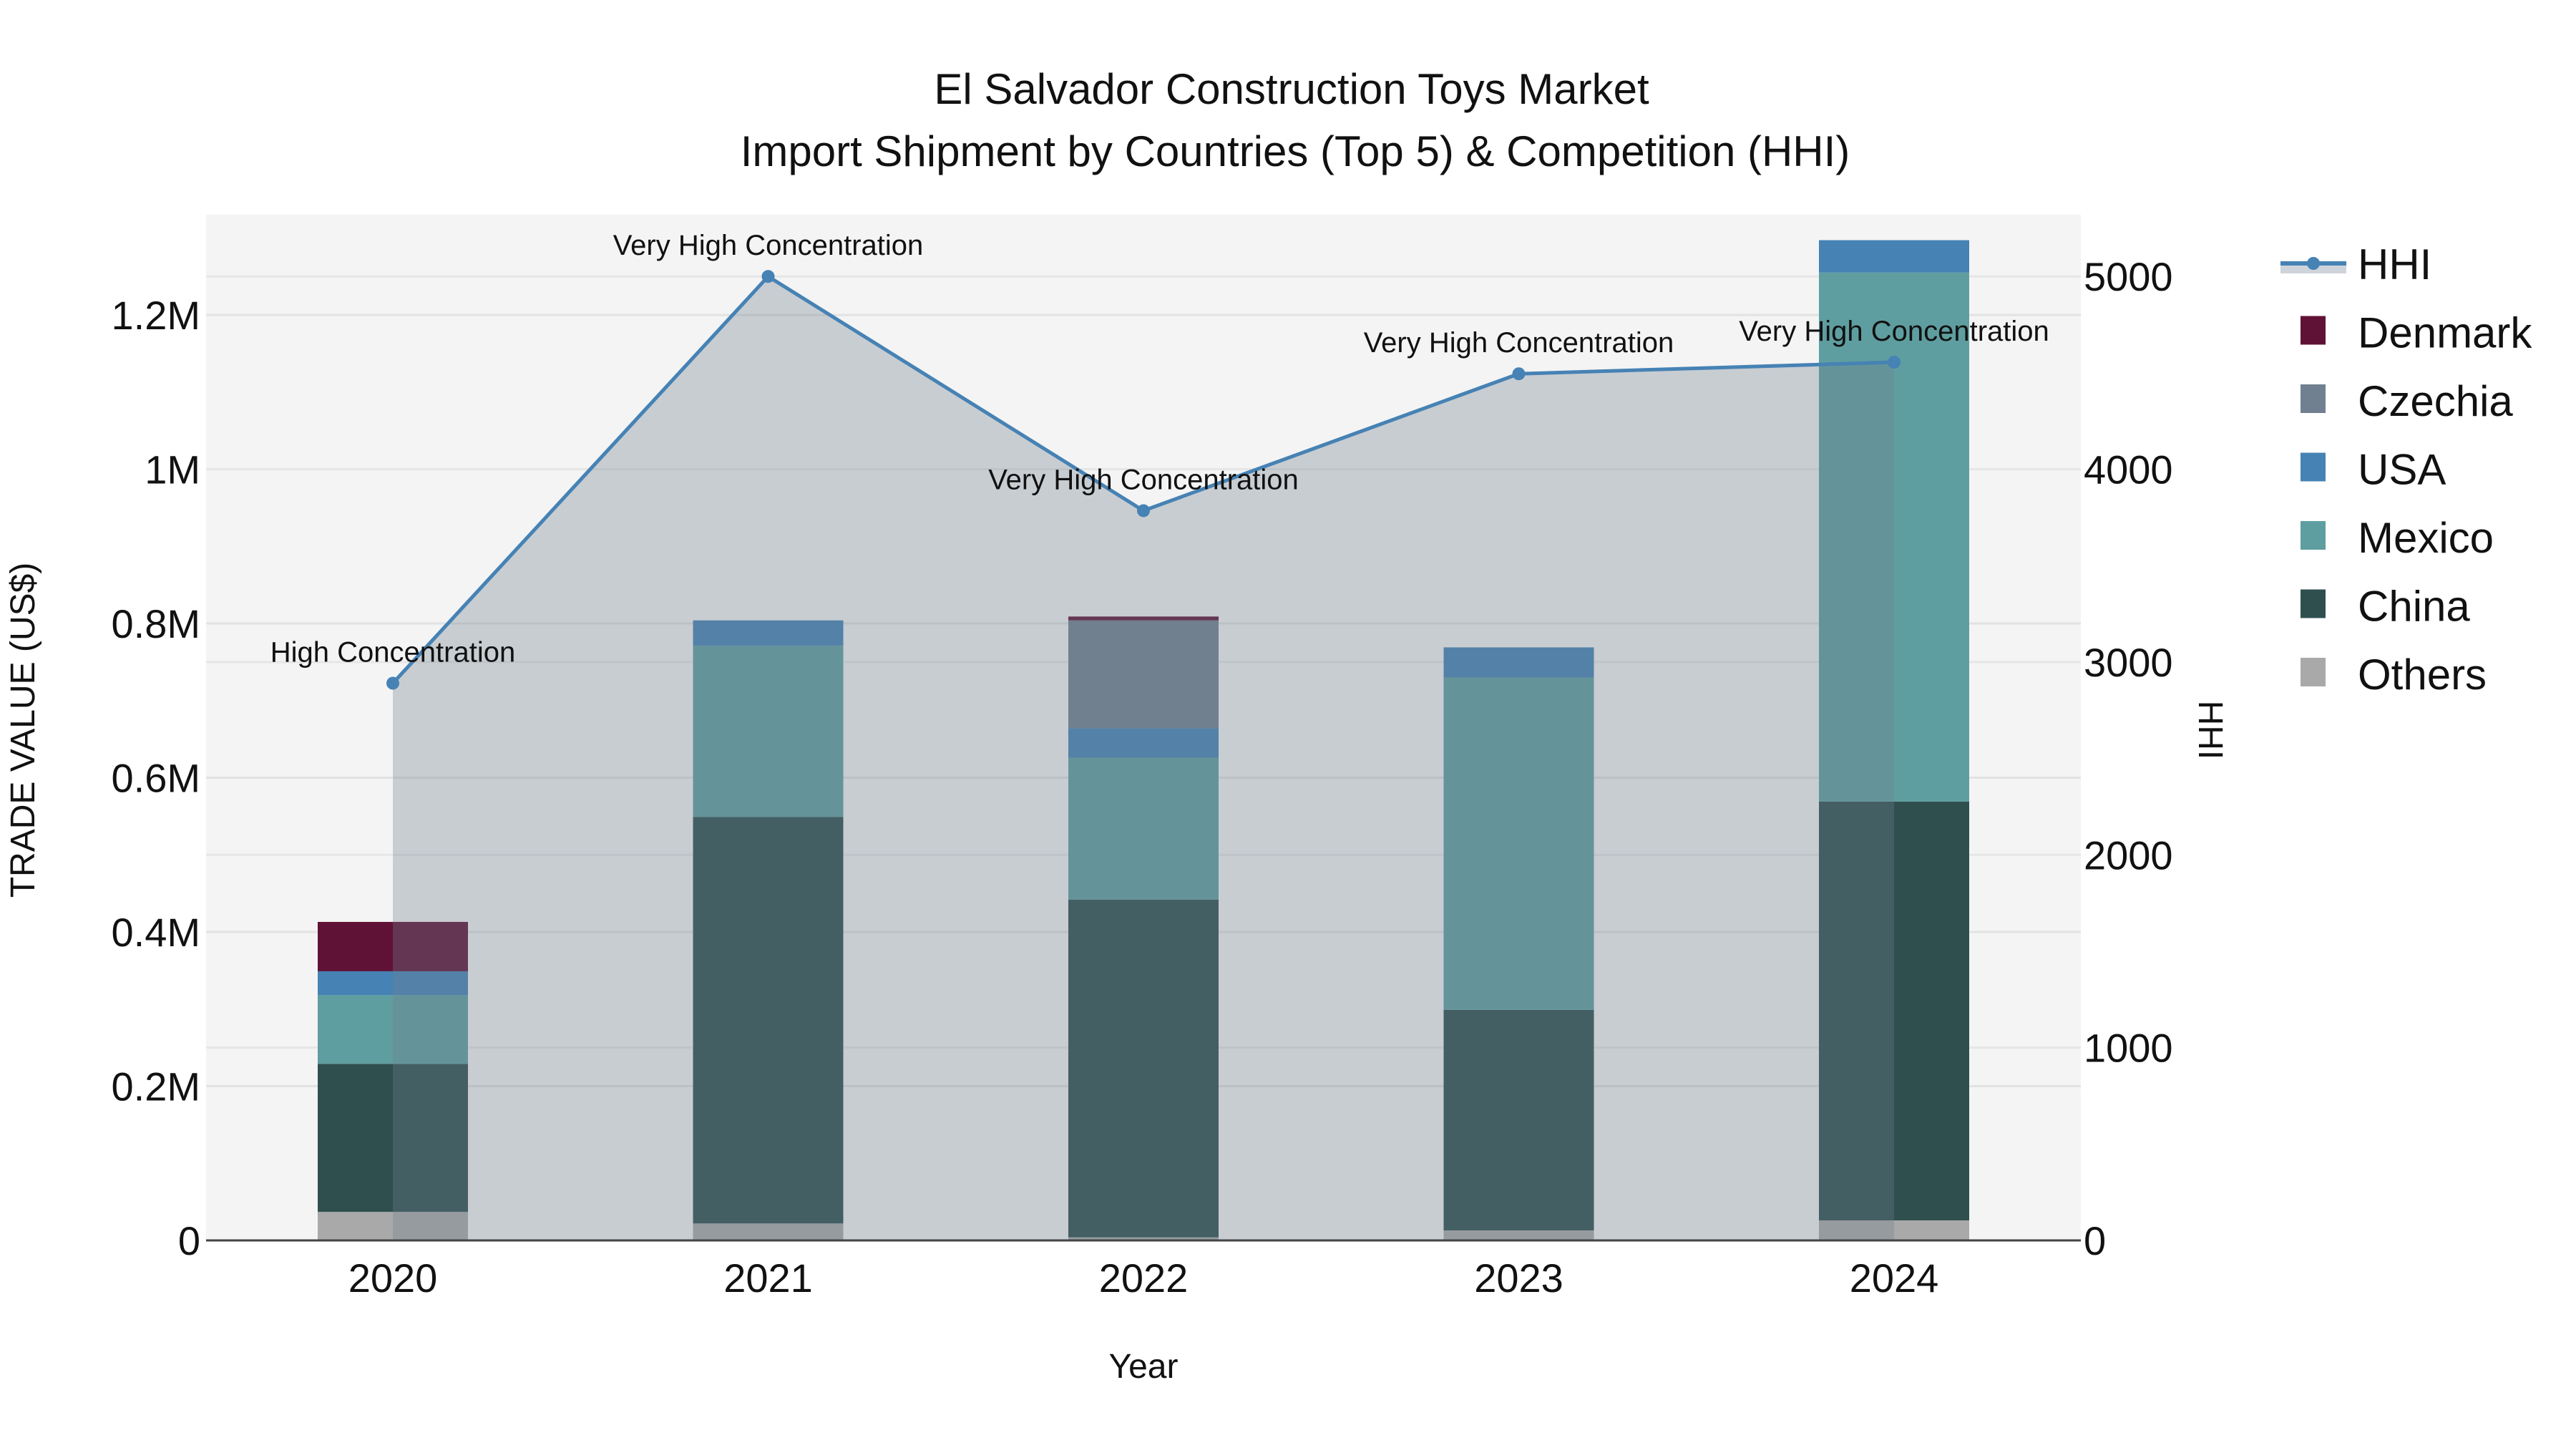 The image size is (2576, 1453). What do you see at coordinates (2128, 1048) in the screenshot?
I see `y2-tick-label: 1000` at bounding box center [2128, 1048].